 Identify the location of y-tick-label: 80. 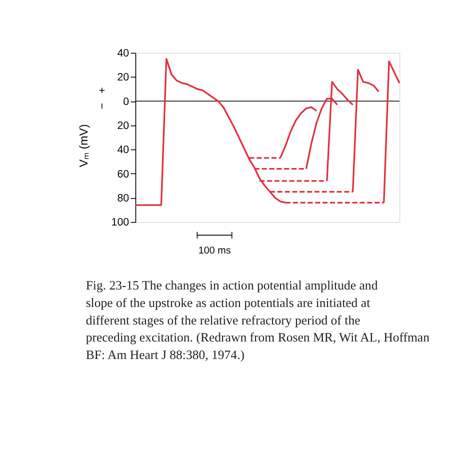
(123, 198).